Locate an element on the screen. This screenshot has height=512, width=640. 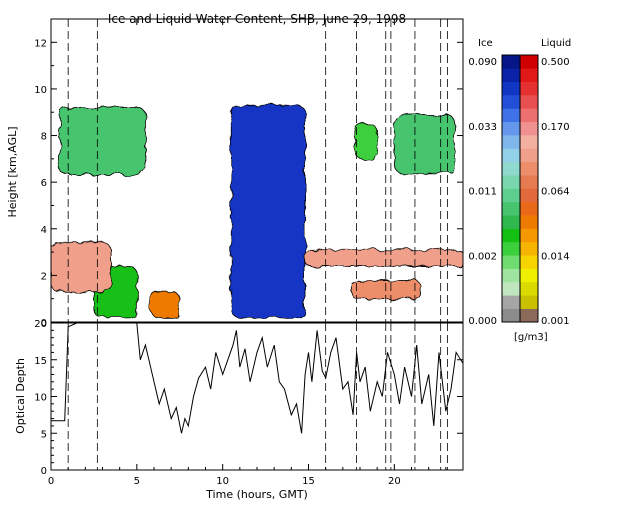
height-tick-label: 0 is located at coordinates (44, 323).